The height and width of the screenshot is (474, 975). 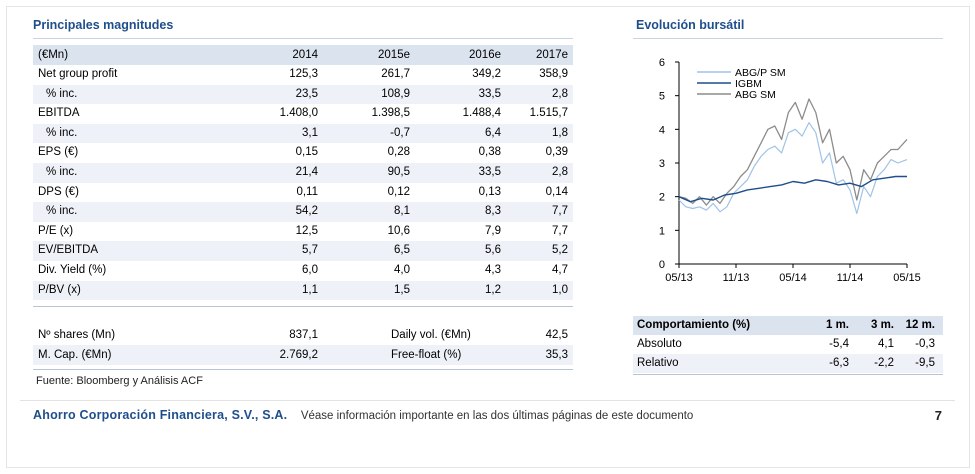 What do you see at coordinates (493, 230) in the screenshot?
I see `cell-value: 7,9` at bounding box center [493, 230].